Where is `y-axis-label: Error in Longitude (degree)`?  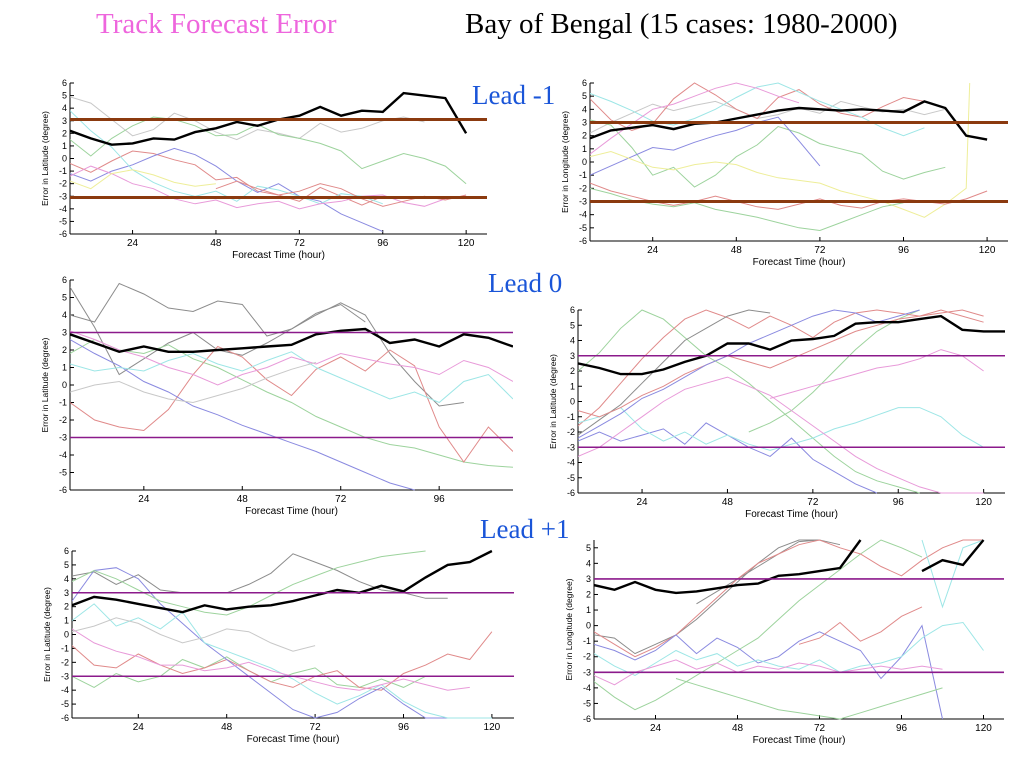
y-axis-label: Error in Longitude (degree) is located at coordinates (569, 629).